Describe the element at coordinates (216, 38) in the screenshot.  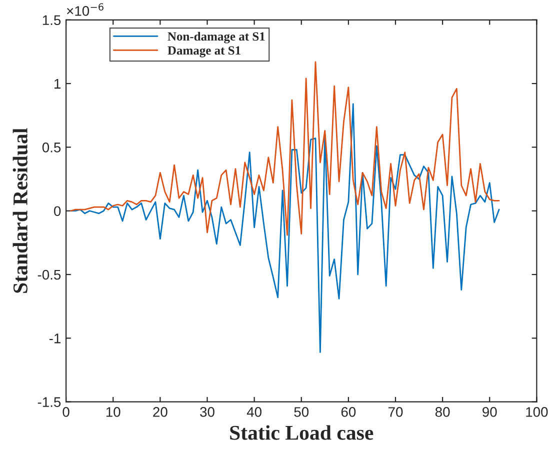
I see `legend-label: Non-damage at S1` at that location.